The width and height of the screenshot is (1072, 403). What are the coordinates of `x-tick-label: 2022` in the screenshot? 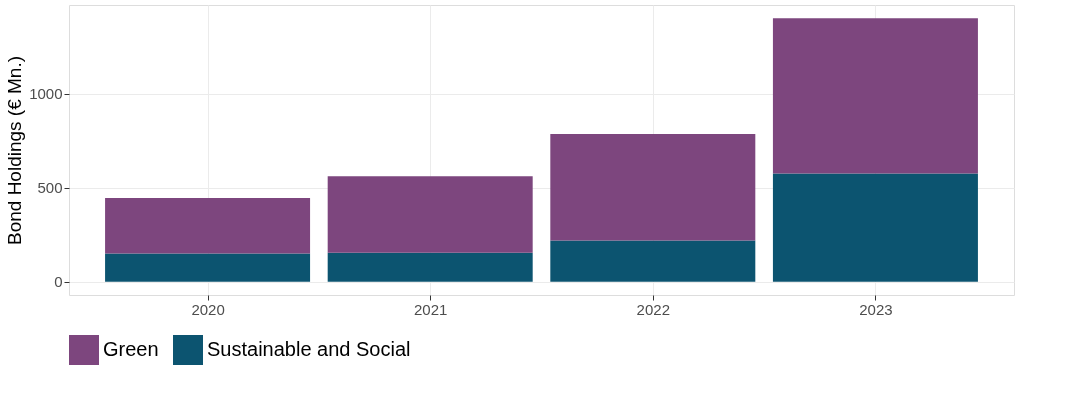 It's located at (653, 309).